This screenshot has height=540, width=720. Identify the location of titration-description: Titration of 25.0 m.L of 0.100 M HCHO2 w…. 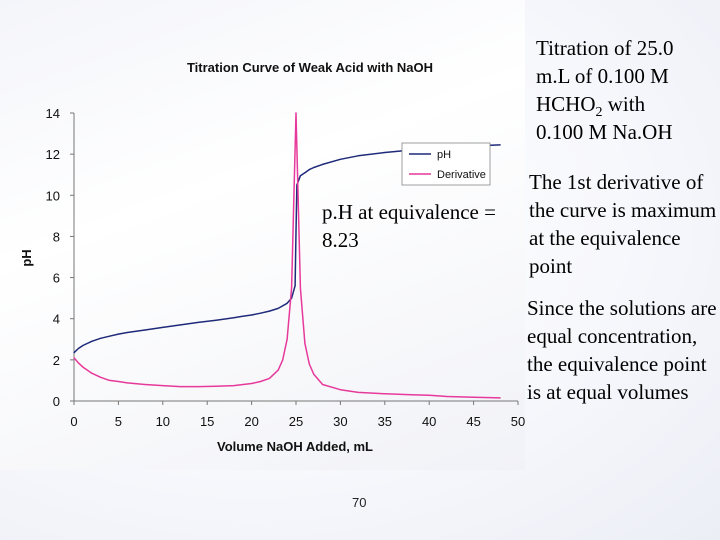
(627, 90).